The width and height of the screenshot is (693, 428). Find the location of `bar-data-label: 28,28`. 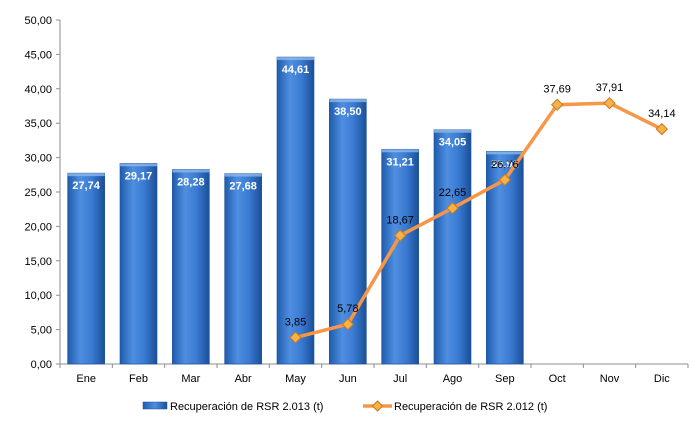

bar-data-label: 28,28 is located at coordinates (191, 182).